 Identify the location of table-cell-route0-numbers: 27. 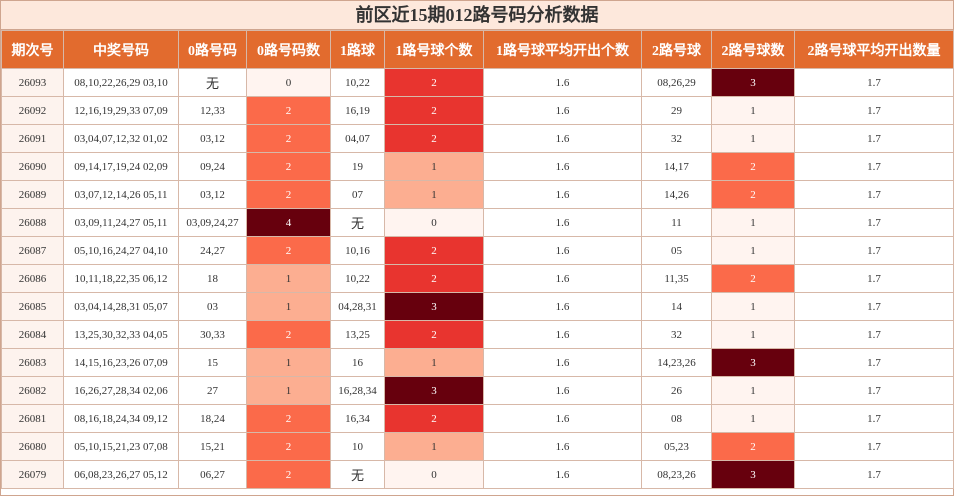
(212, 390).